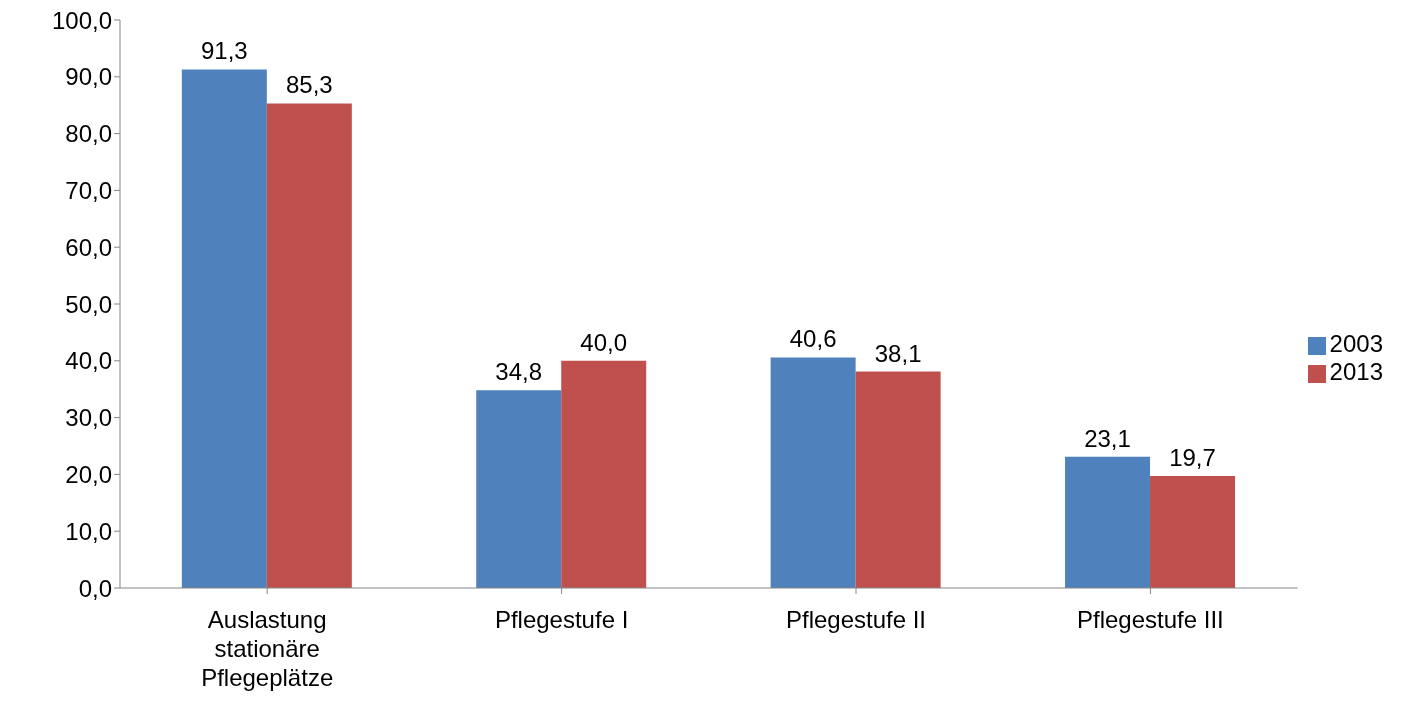  What do you see at coordinates (88, 361) in the screenshot?
I see `y-tick-label: 40,0` at bounding box center [88, 361].